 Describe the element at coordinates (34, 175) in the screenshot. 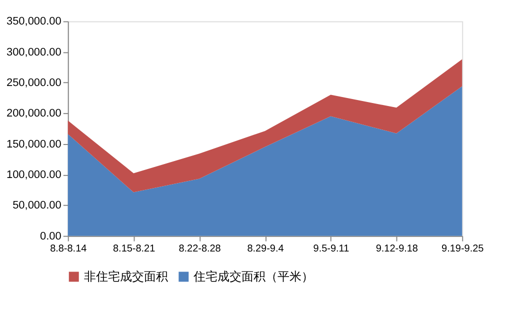

I see `y-tick-label: 100,000.00` at that location.